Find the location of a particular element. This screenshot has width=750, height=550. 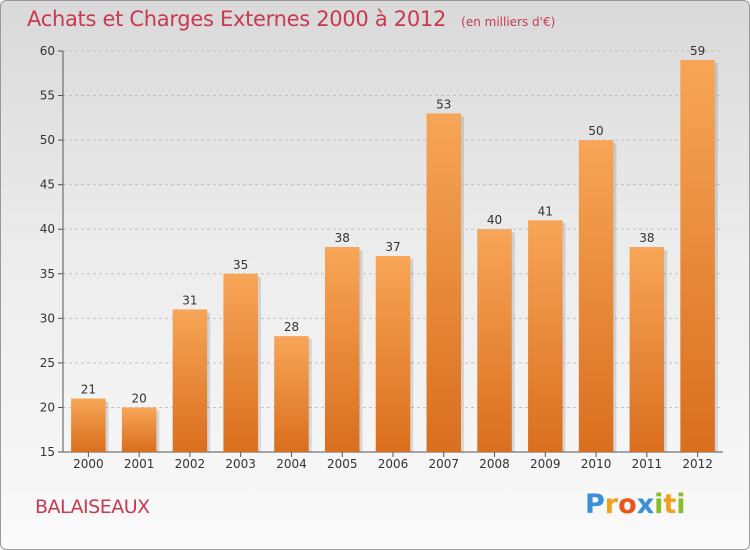

bar-2009 is located at coordinates (545, 336).